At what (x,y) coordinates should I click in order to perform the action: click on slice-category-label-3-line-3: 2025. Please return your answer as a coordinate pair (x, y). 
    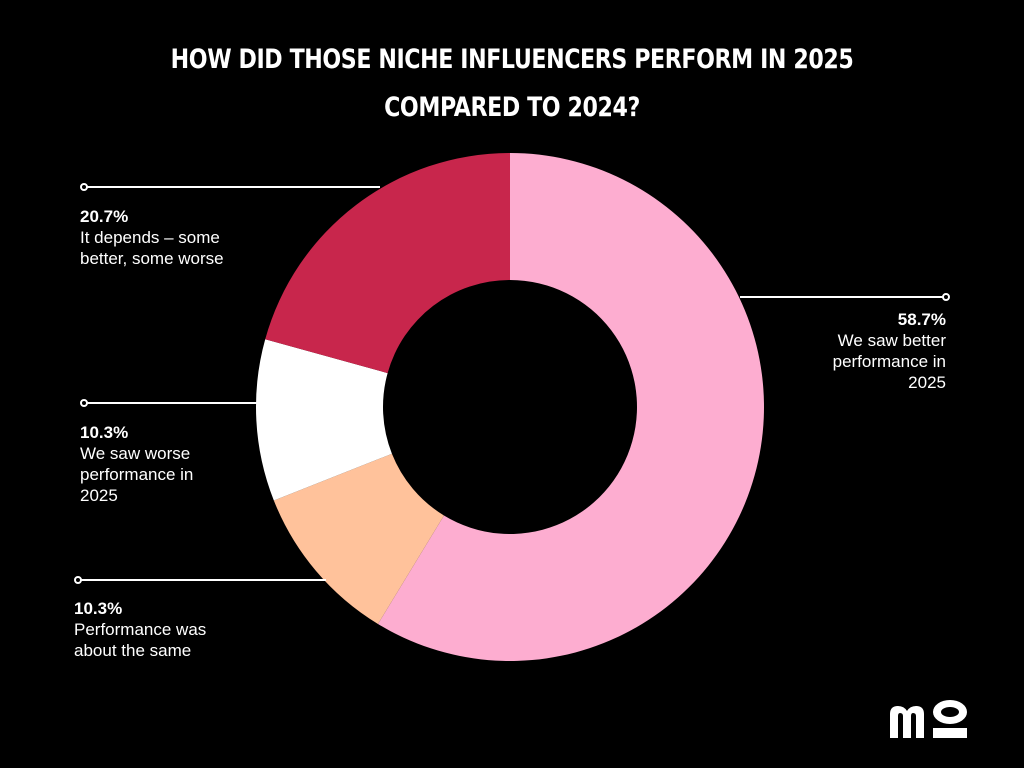
    Looking at the image, I should click on (99, 495).